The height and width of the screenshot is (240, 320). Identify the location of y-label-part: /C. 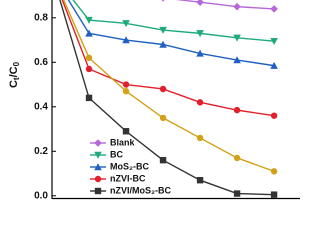
(14, 71).